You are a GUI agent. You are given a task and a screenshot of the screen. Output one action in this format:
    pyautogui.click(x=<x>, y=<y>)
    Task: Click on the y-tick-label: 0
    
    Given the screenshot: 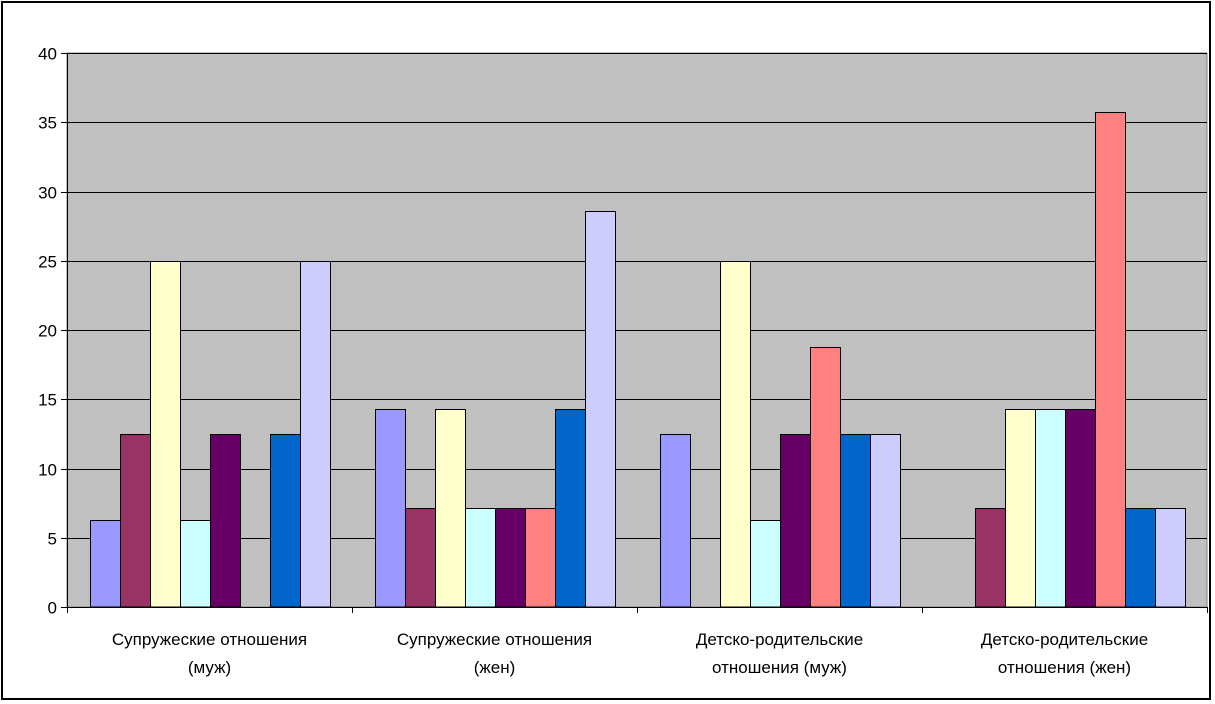 What is the action you would take?
    pyautogui.click(x=52, y=608)
    